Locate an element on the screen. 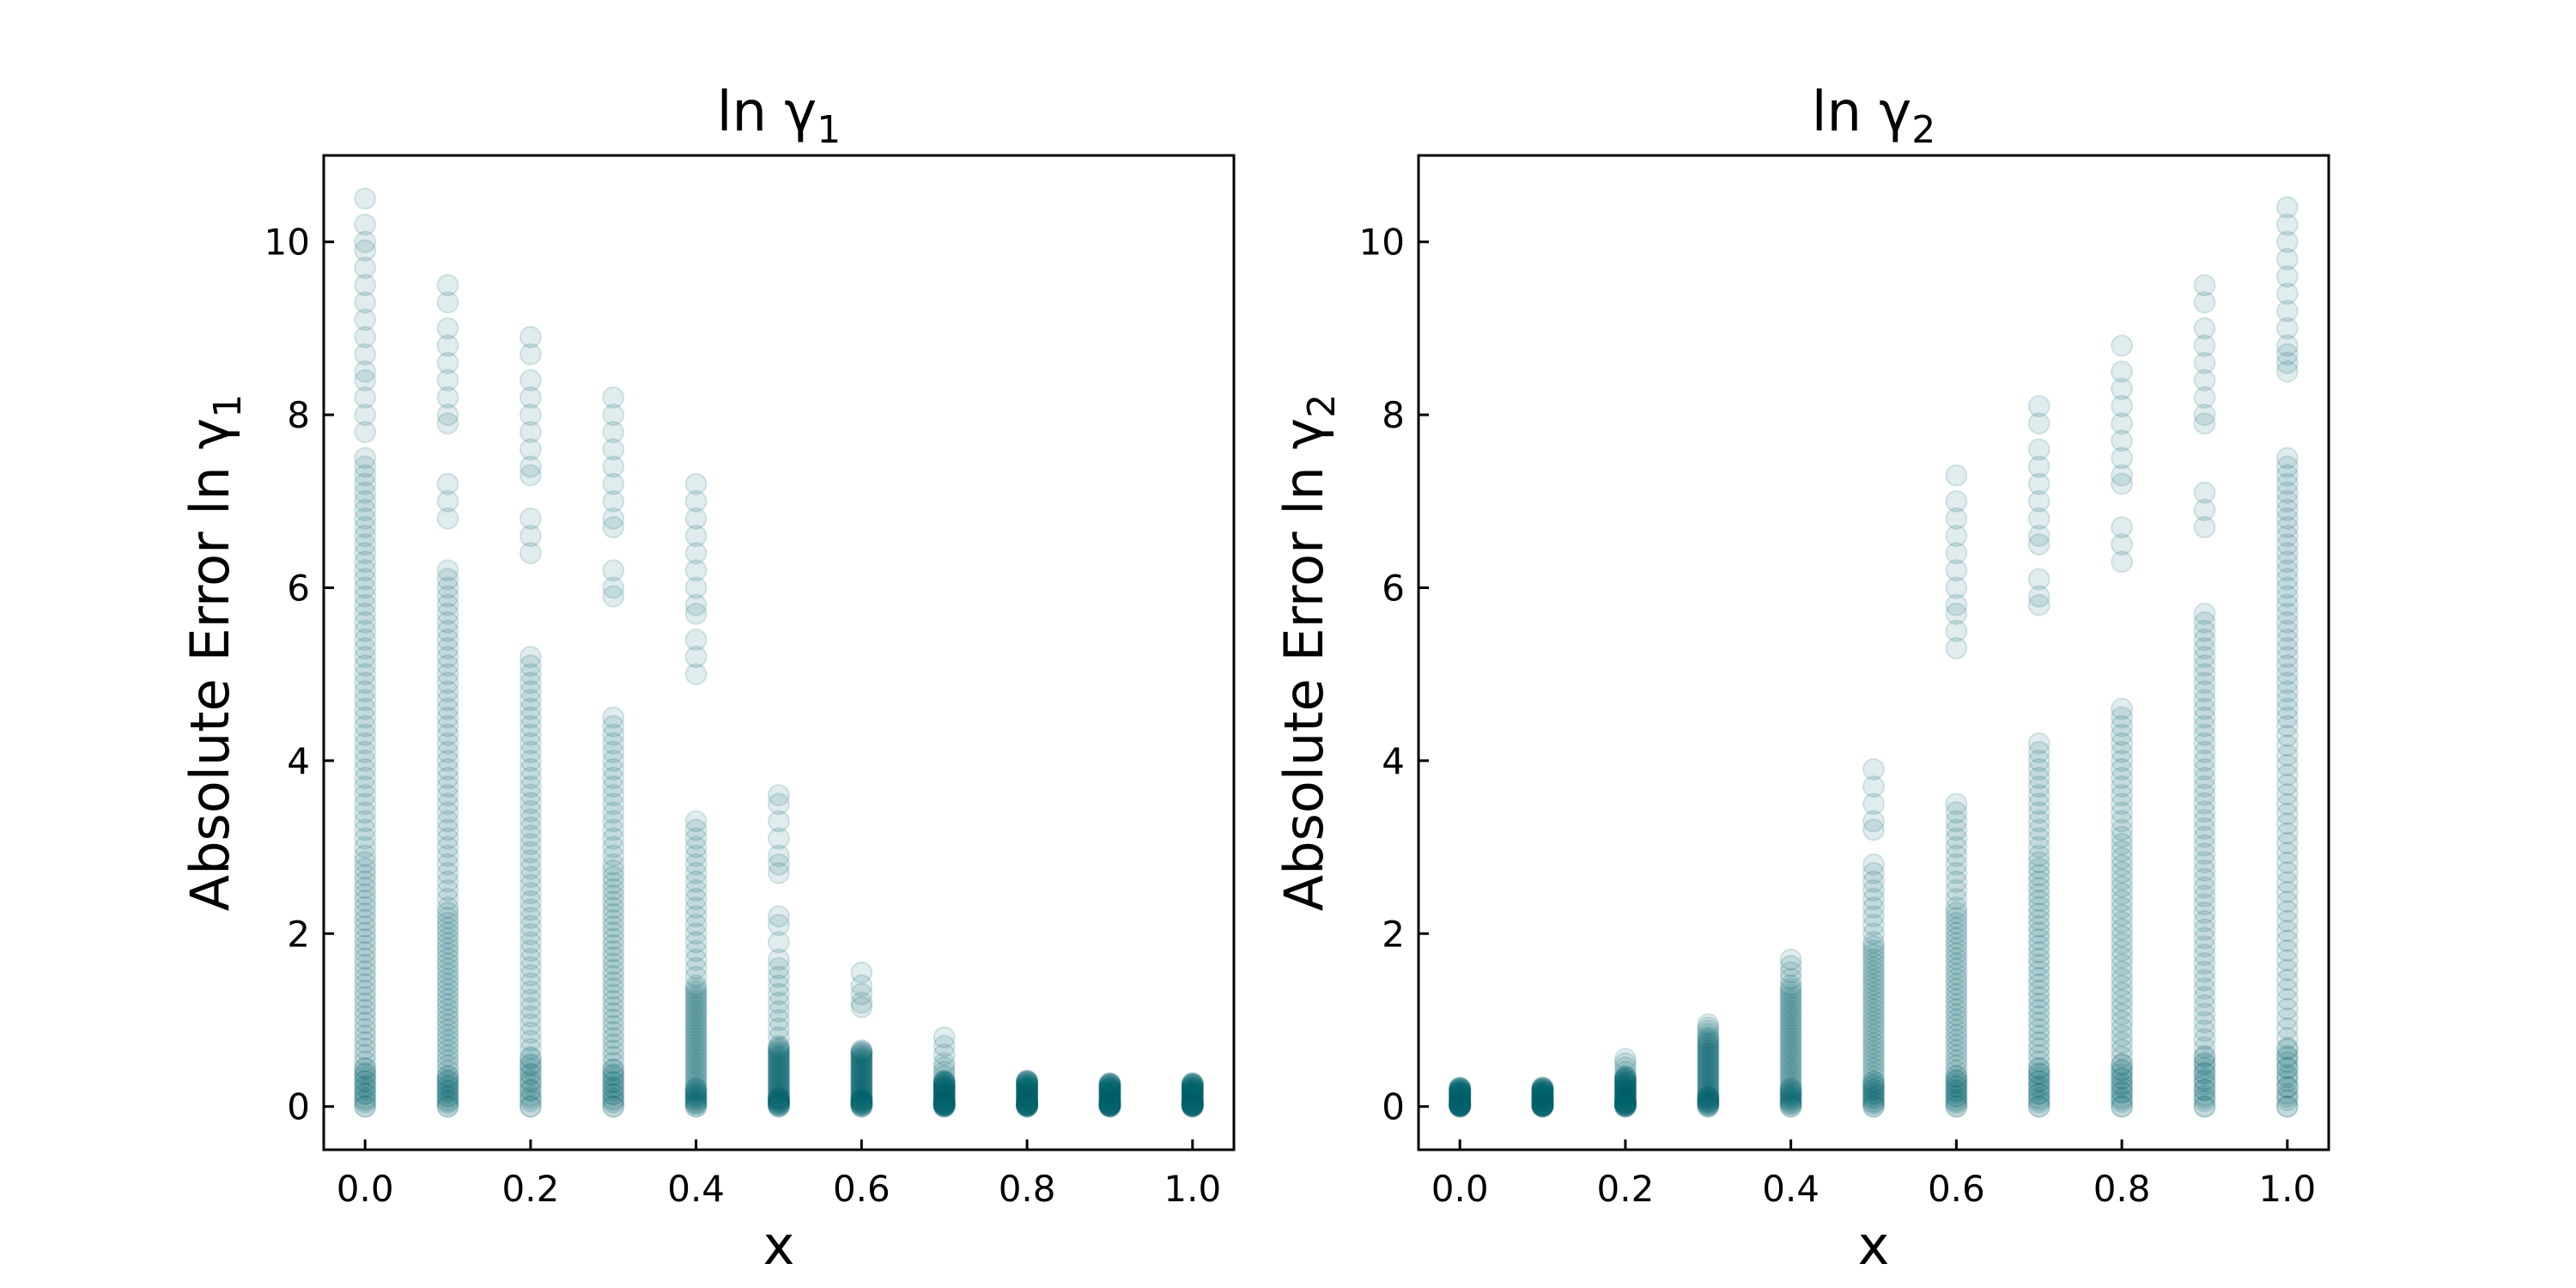 The height and width of the screenshot is (1288, 2576). x-tick-label: 0.4 is located at coordinates (1791, 1189).